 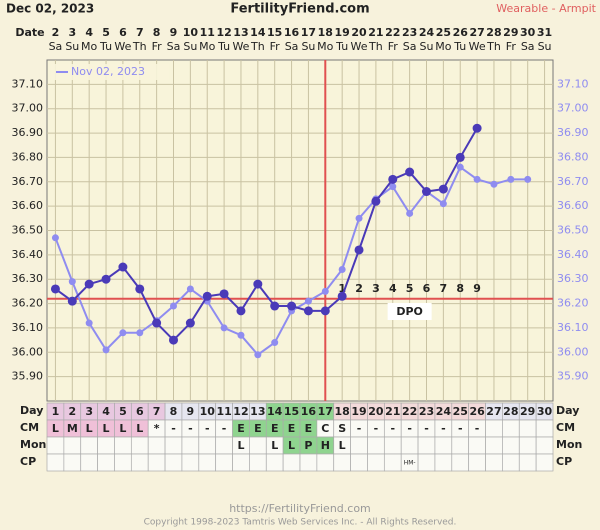 I want to click on cell-text: 5, so click(x=123, y=411).